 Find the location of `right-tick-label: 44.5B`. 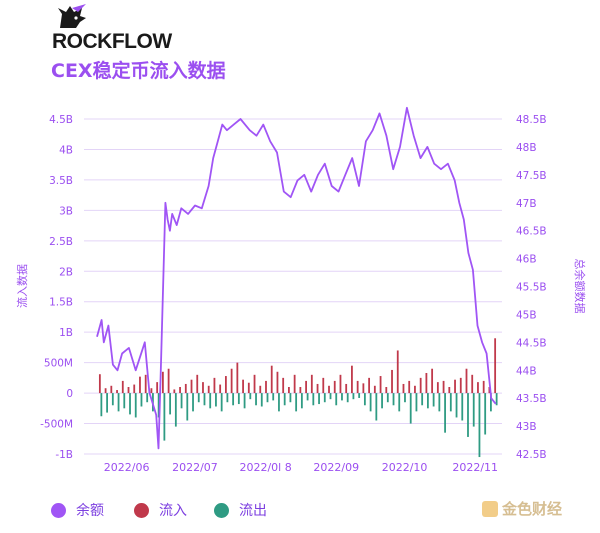

right-tick-label: 44.5B is located at coordinates (531, 343).